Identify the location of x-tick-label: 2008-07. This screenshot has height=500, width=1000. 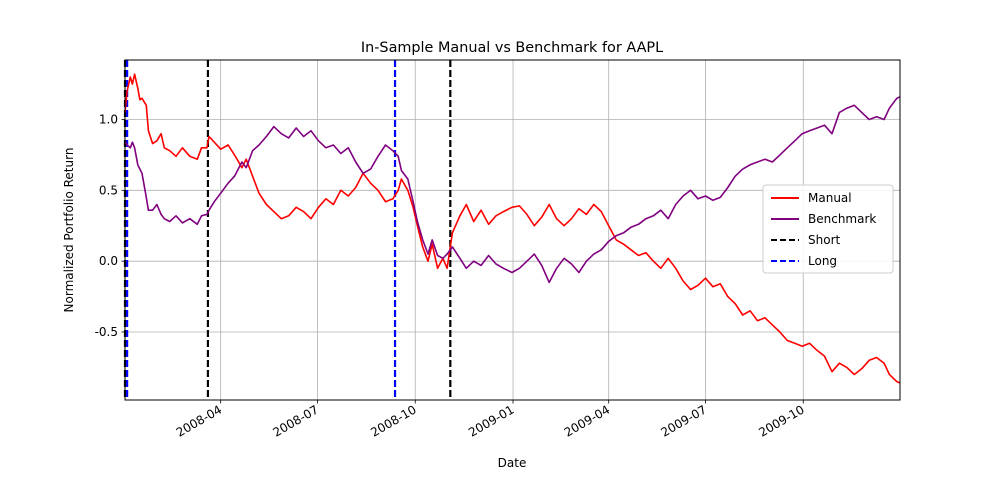
(295, 420).